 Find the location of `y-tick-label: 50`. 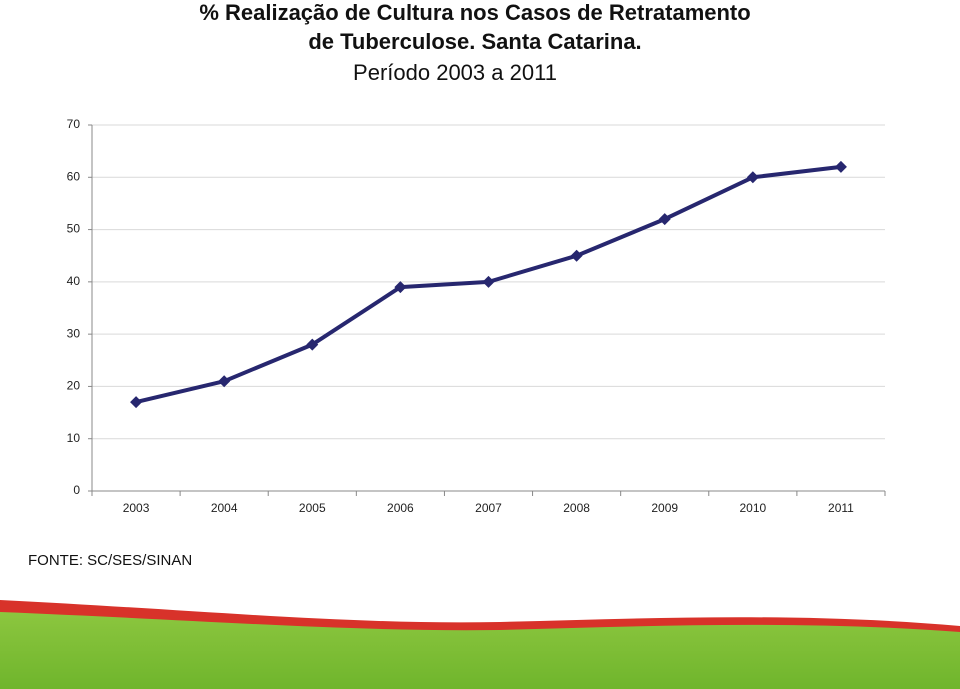

y-tick-label: 50 is located at coordinates (74, 229).